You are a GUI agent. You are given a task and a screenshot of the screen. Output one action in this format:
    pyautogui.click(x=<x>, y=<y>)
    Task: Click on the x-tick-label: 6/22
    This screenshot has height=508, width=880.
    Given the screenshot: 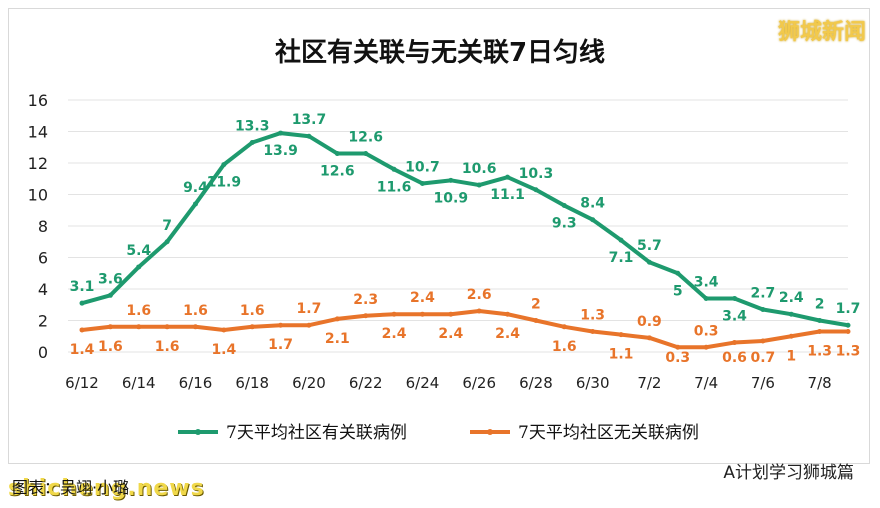 What is the action you would take?
    pyautogui.click(x=366, y=383)
    